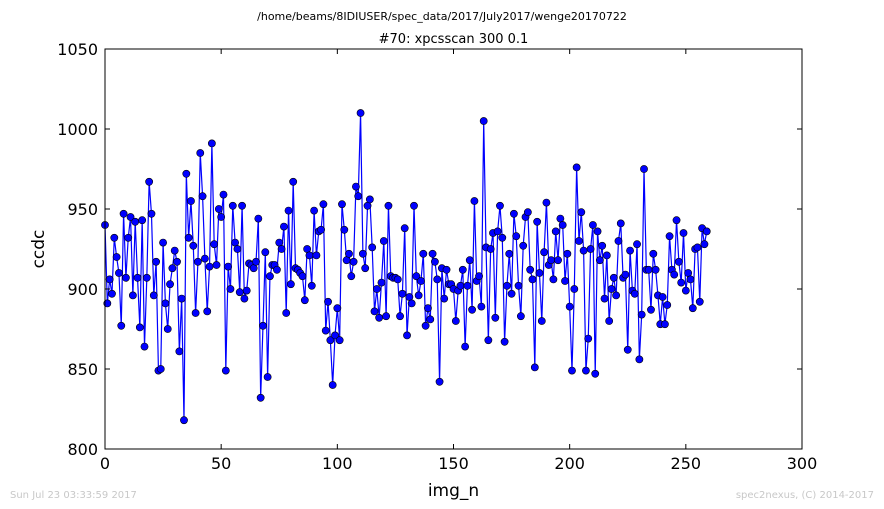 This screenshot has height=509, width=884. I want to click on y-tick-label: 850, so click(82, 369).